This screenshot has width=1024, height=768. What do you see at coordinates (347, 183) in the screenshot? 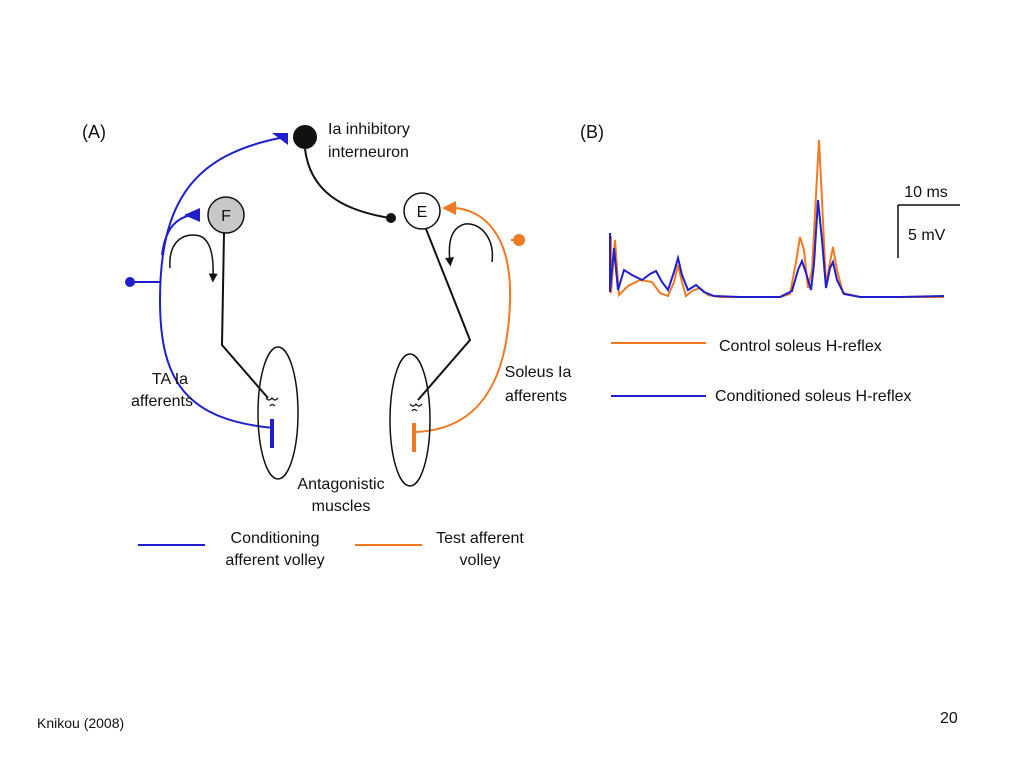
I see `interneuron-axon` at bounding box center [347, 183].